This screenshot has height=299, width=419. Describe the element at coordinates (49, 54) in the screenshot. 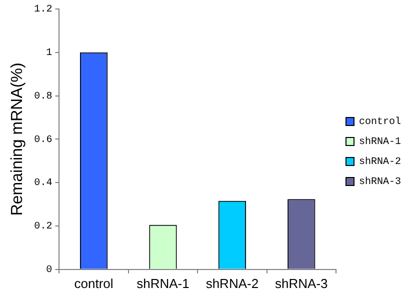

I see `y-tick-label: 1` at that location.